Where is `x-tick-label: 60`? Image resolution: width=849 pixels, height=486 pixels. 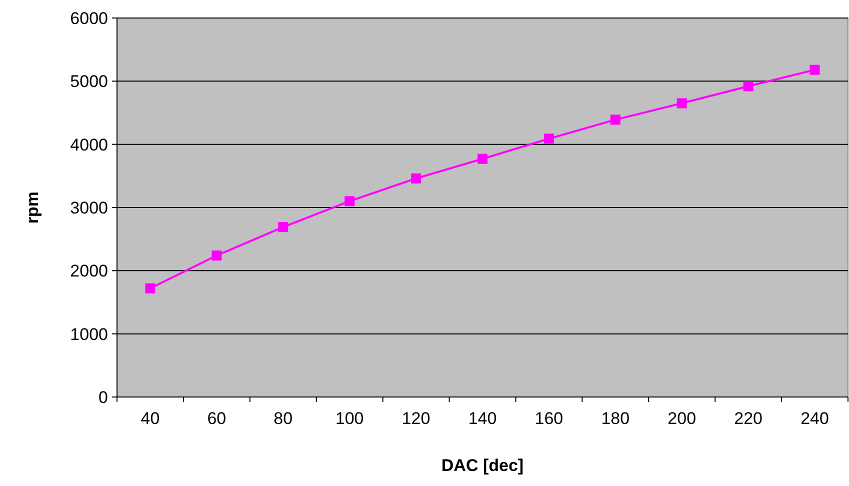
x-tick-label: 60 is located at coordinates (216, 418).